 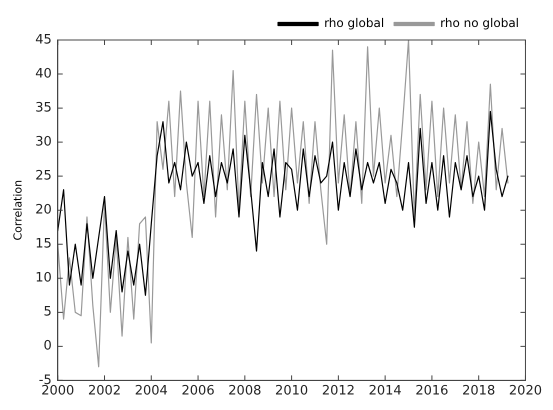 I want to click on x-tick-label: 2014, so click(x=385, y=391).